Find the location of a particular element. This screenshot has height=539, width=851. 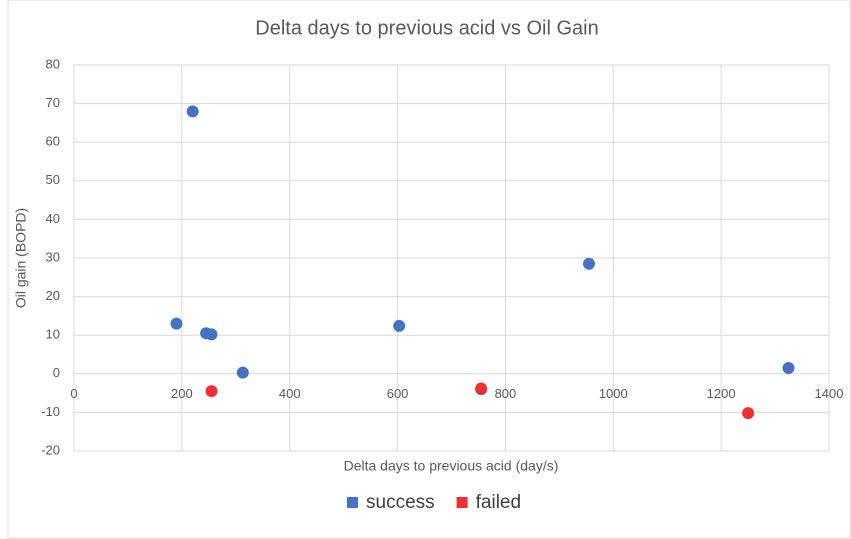

x-tick-label: 1200 is located at coordinates (721, 393).